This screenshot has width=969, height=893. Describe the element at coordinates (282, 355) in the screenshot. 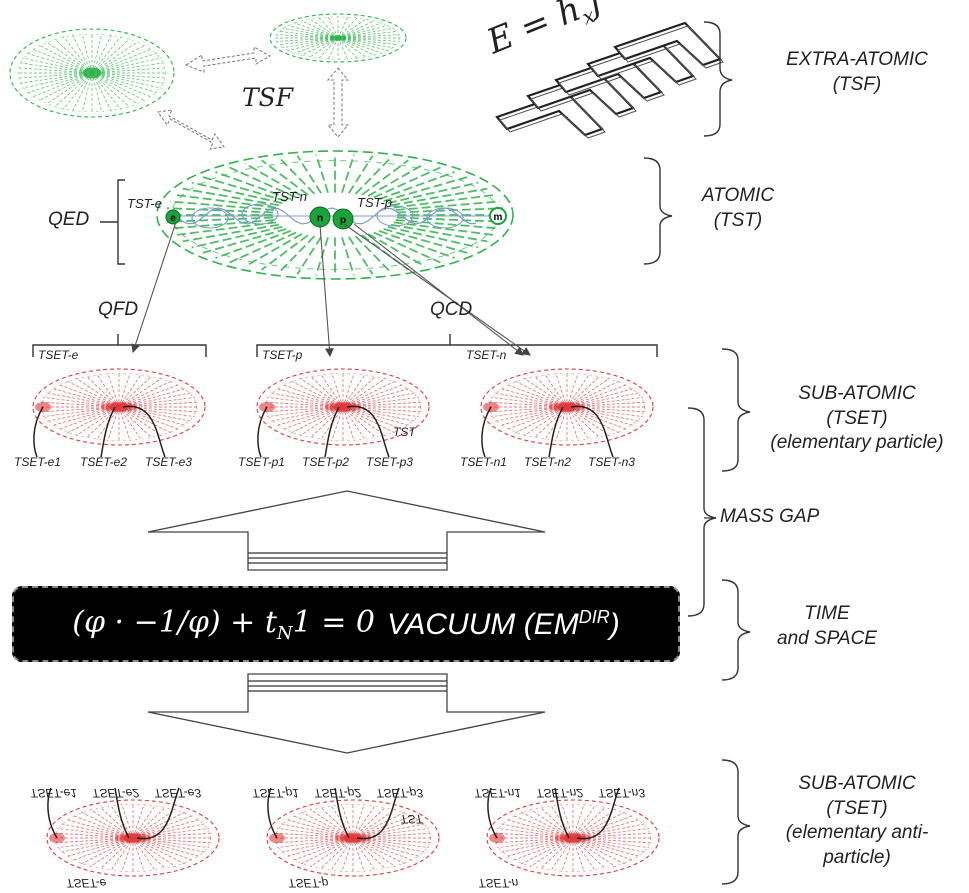

I see `tset-p-group-label: TSET-p` at that location.